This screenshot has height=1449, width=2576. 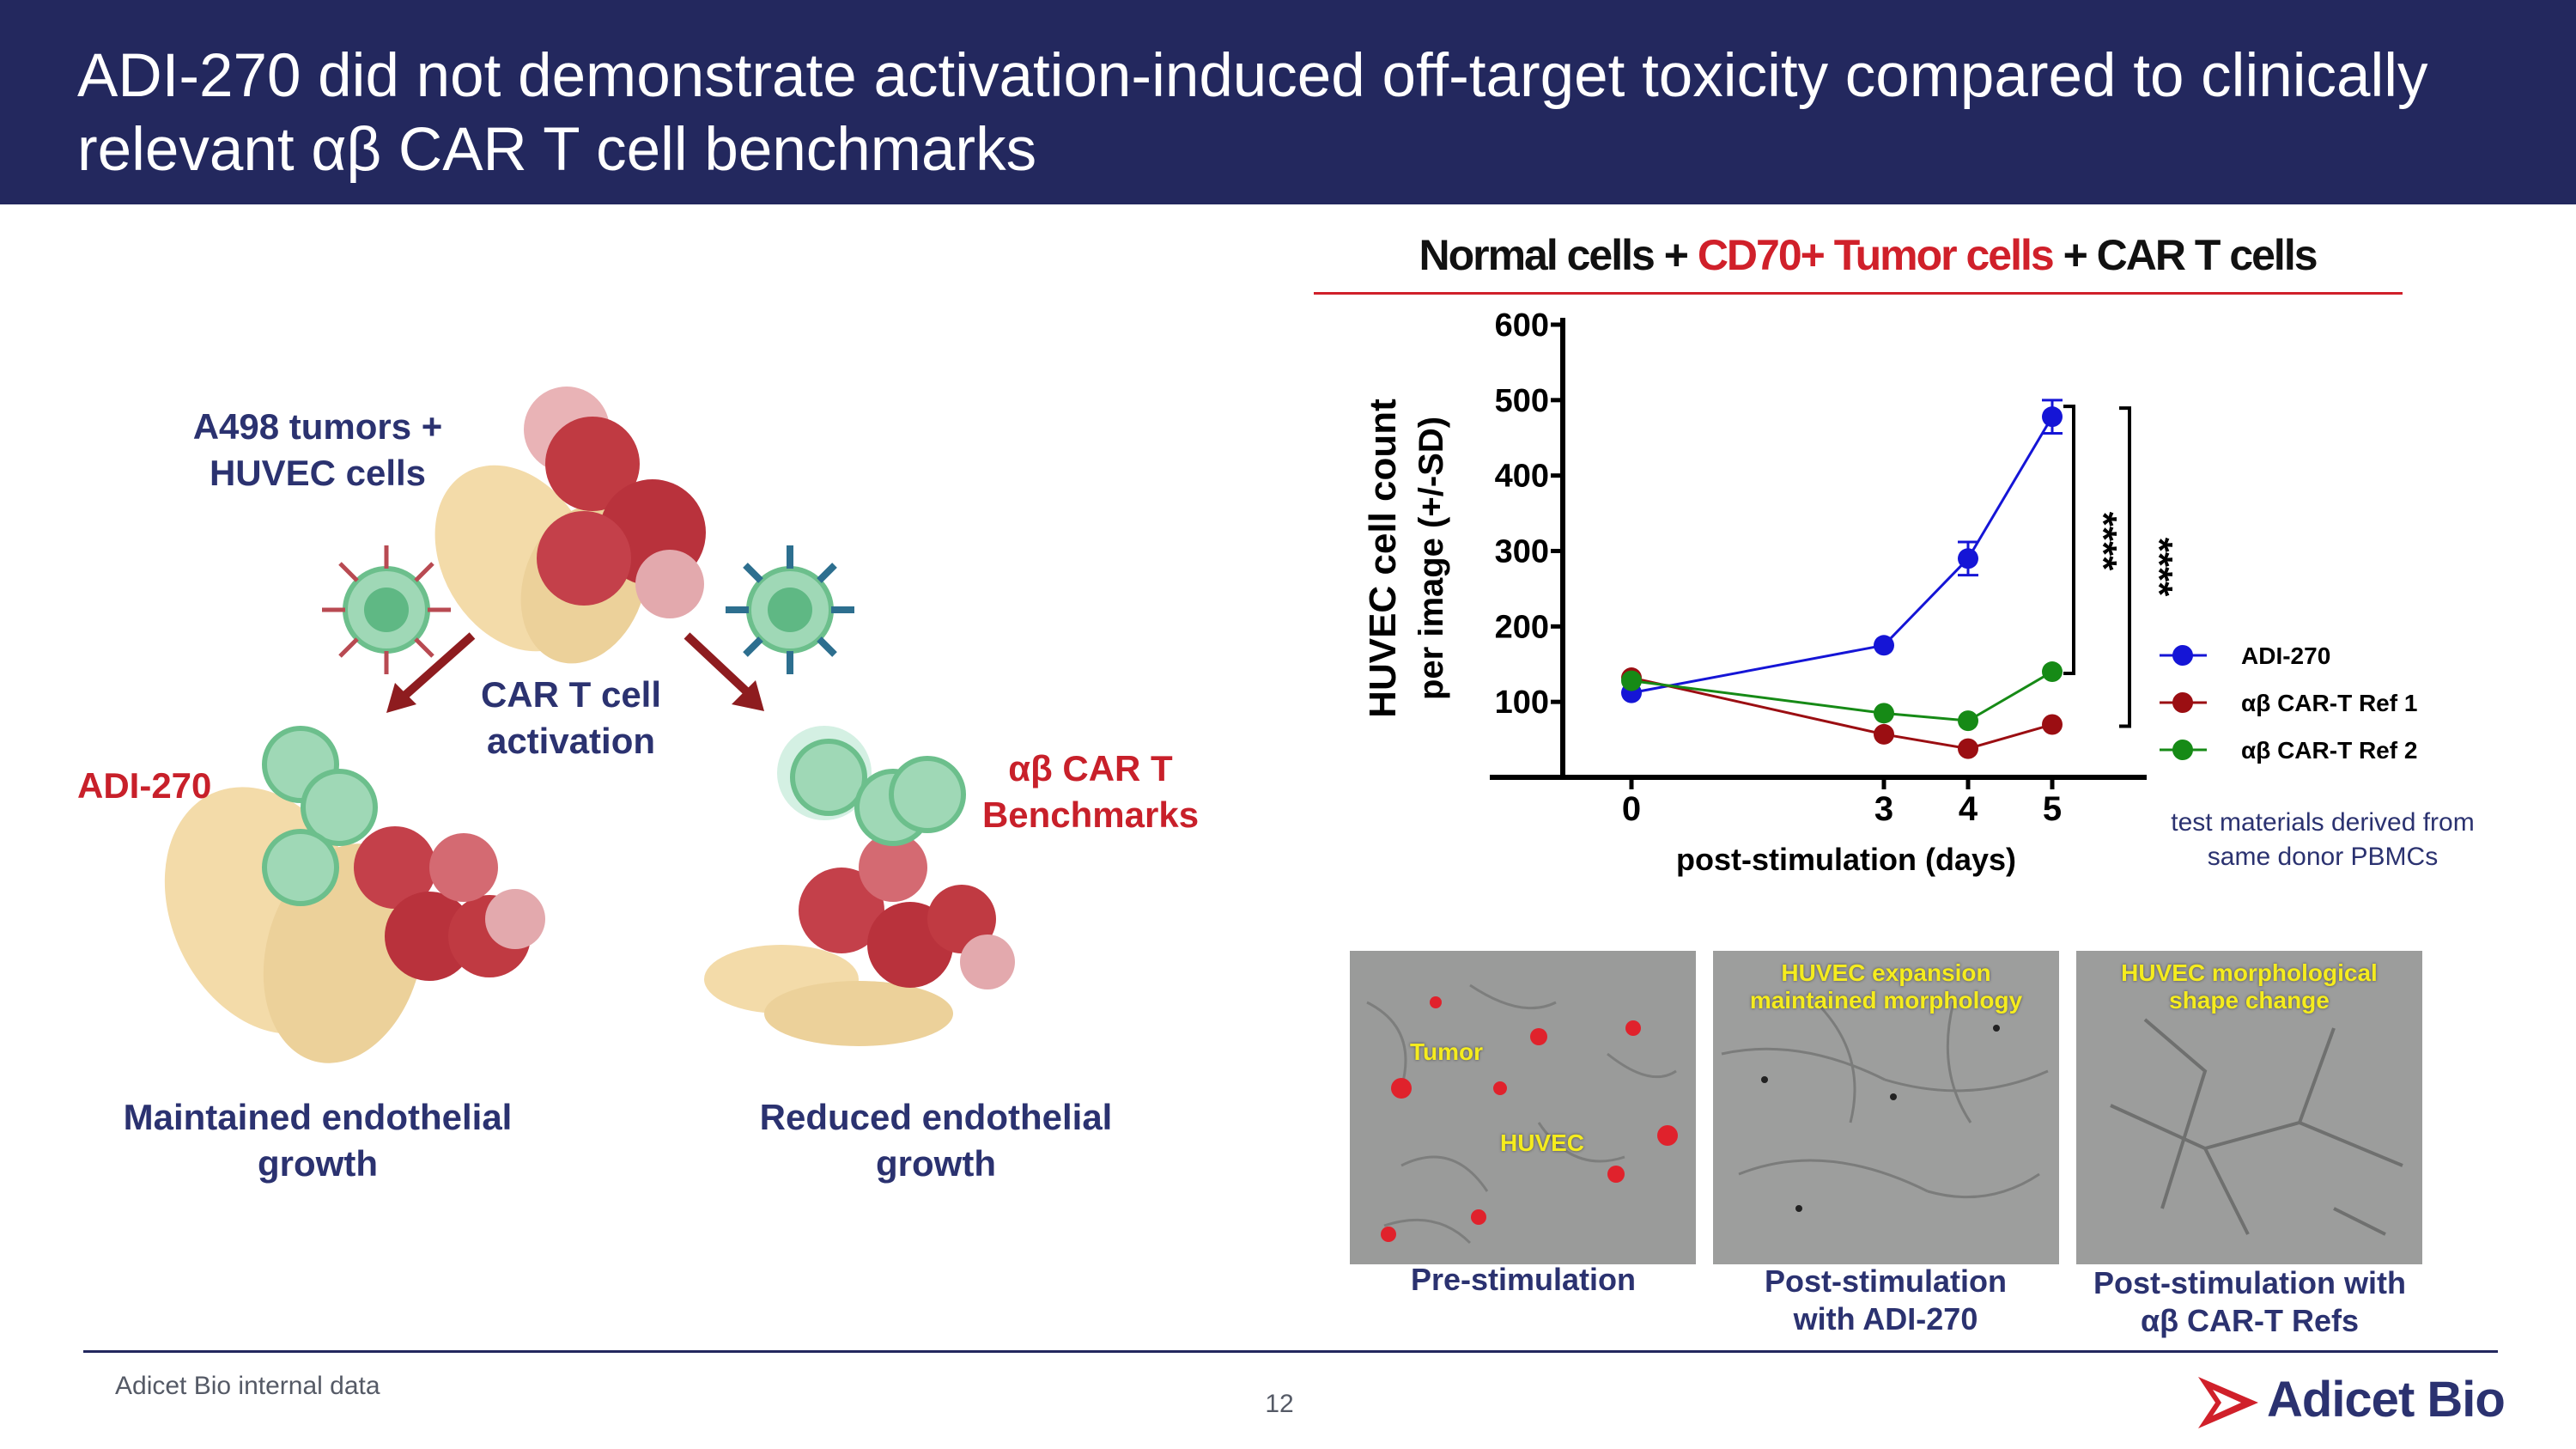 What do you see at coordinates (1447, 1051) in the screenshot?
I see `pre-tumor-label: Tumor` at bounding box center [1447, 1051].